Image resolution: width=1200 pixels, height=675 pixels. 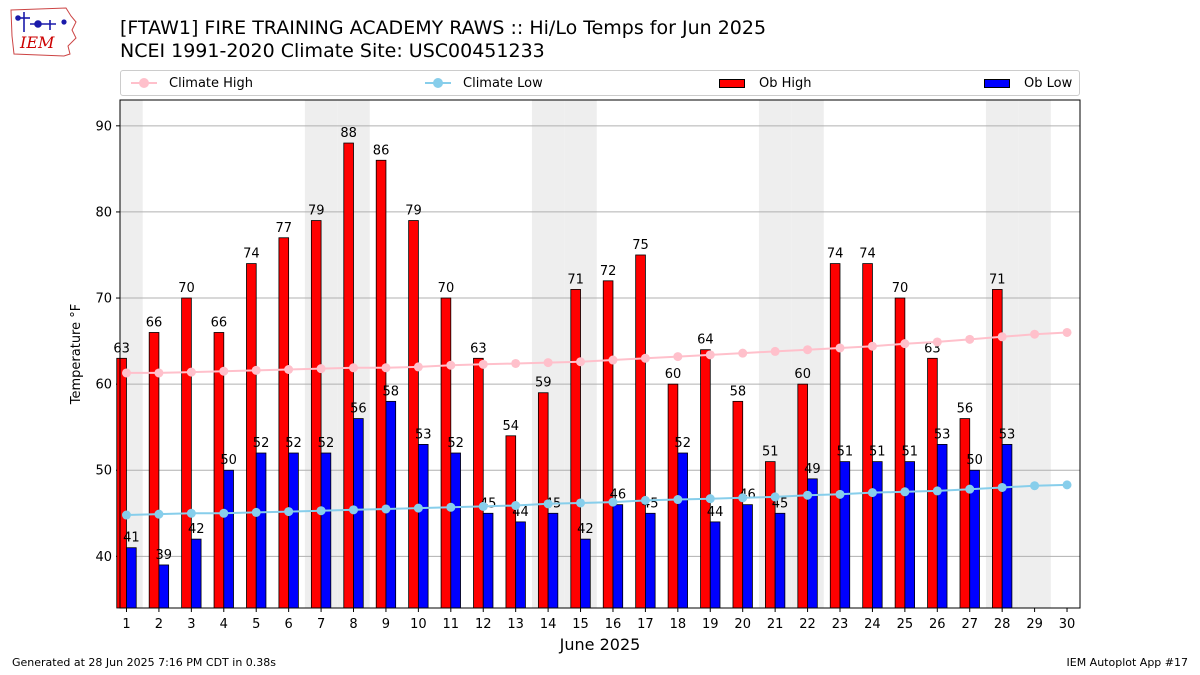 I want to click on weather-station-icon, so click(x=41, y=22).